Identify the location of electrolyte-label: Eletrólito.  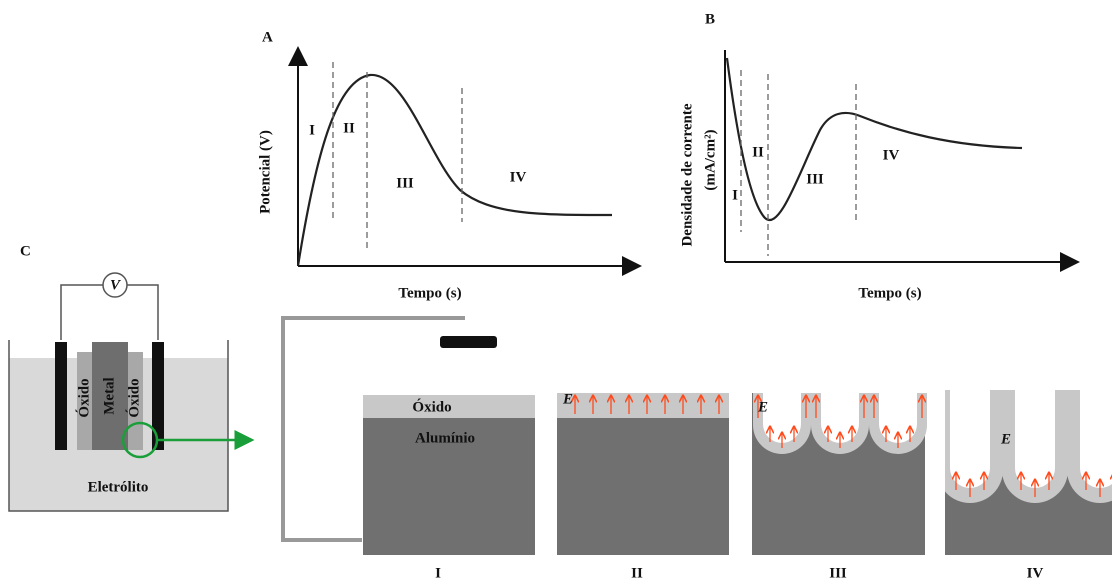
(118, 487).